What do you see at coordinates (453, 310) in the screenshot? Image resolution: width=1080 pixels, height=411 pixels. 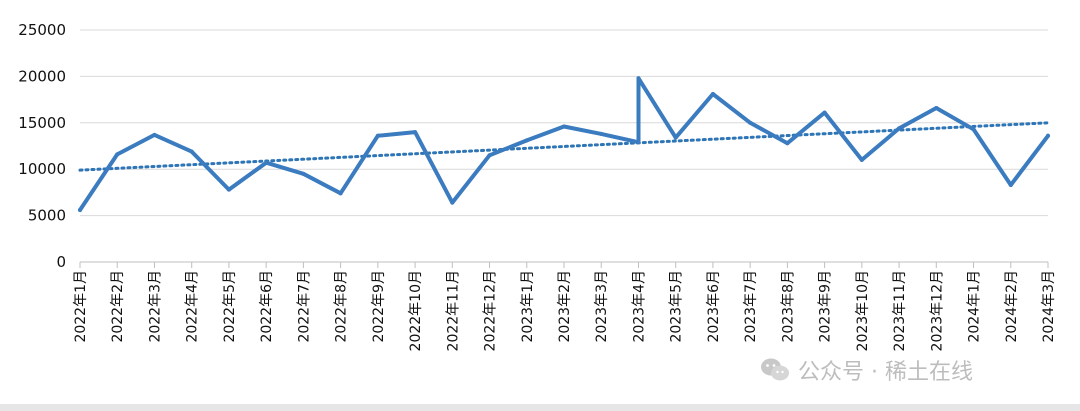 I see `x-tick-label: 2022年11月` at bounding box center [453, 310].